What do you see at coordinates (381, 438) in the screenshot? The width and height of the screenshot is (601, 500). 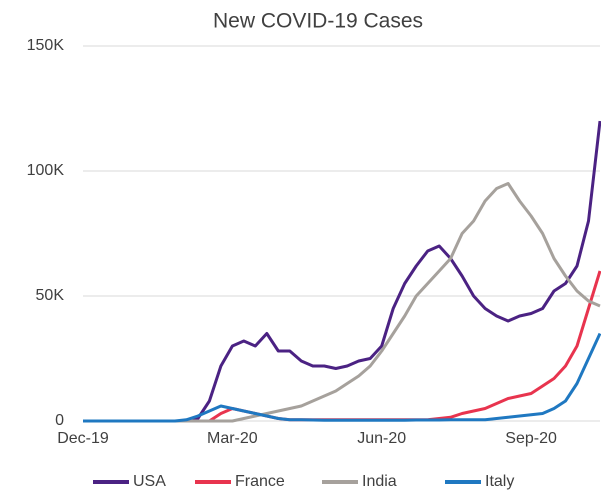 I see `x-tick-label: Jun-20` at bounding box center [381, 438].